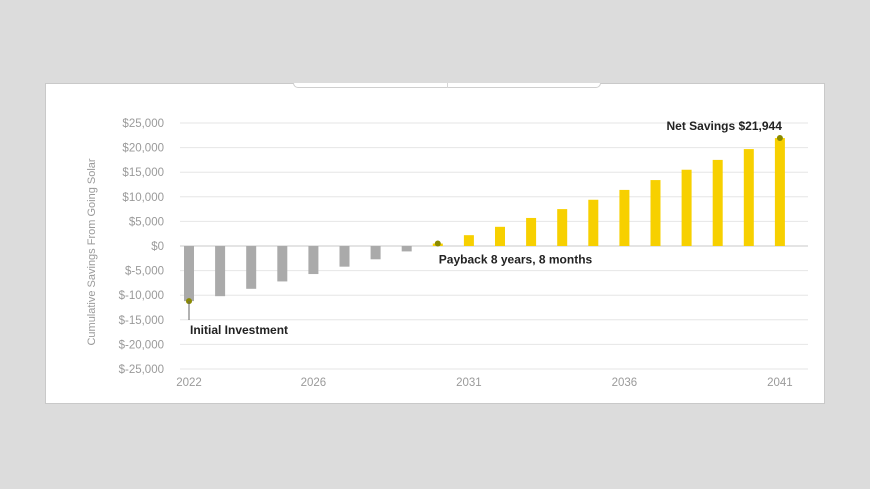 The height and width of the screenshot is (489, 870). I want to click on x-tick-label: 2026, so click(314, 383).